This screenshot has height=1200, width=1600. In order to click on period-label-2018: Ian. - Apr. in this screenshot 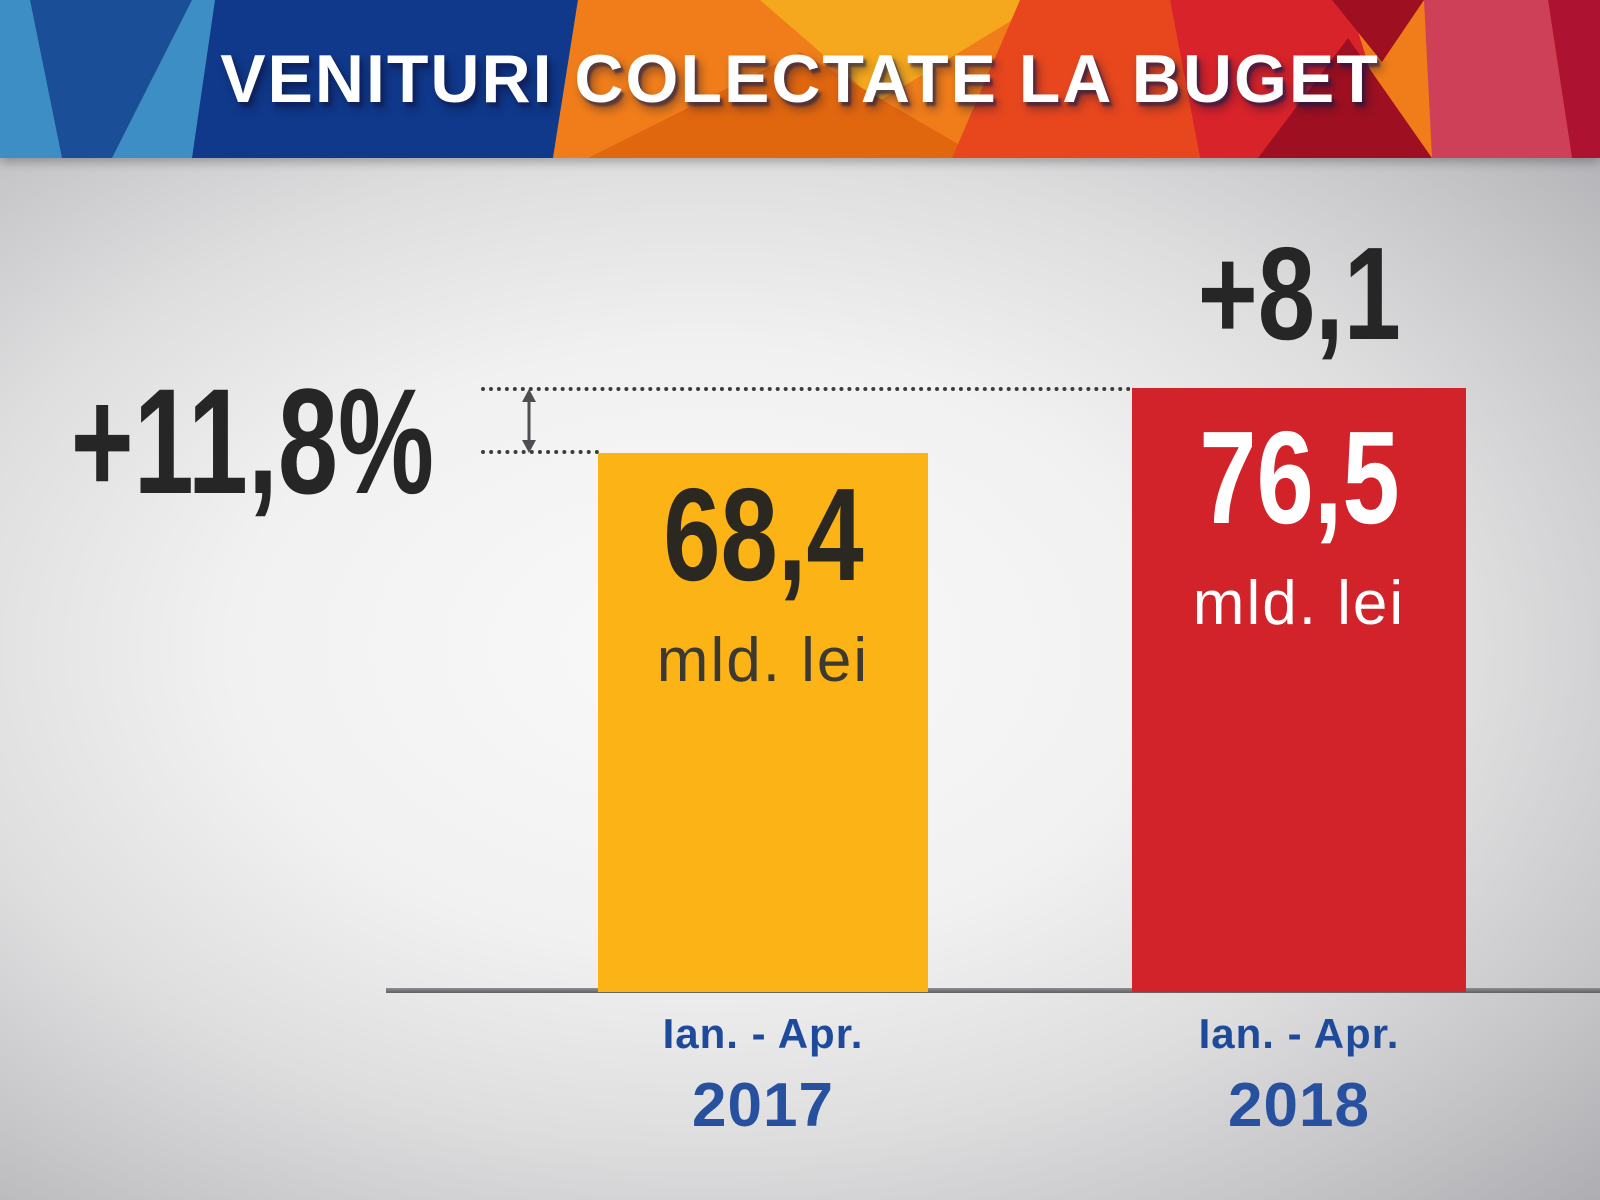, I will do `click(1299, 1033)`.